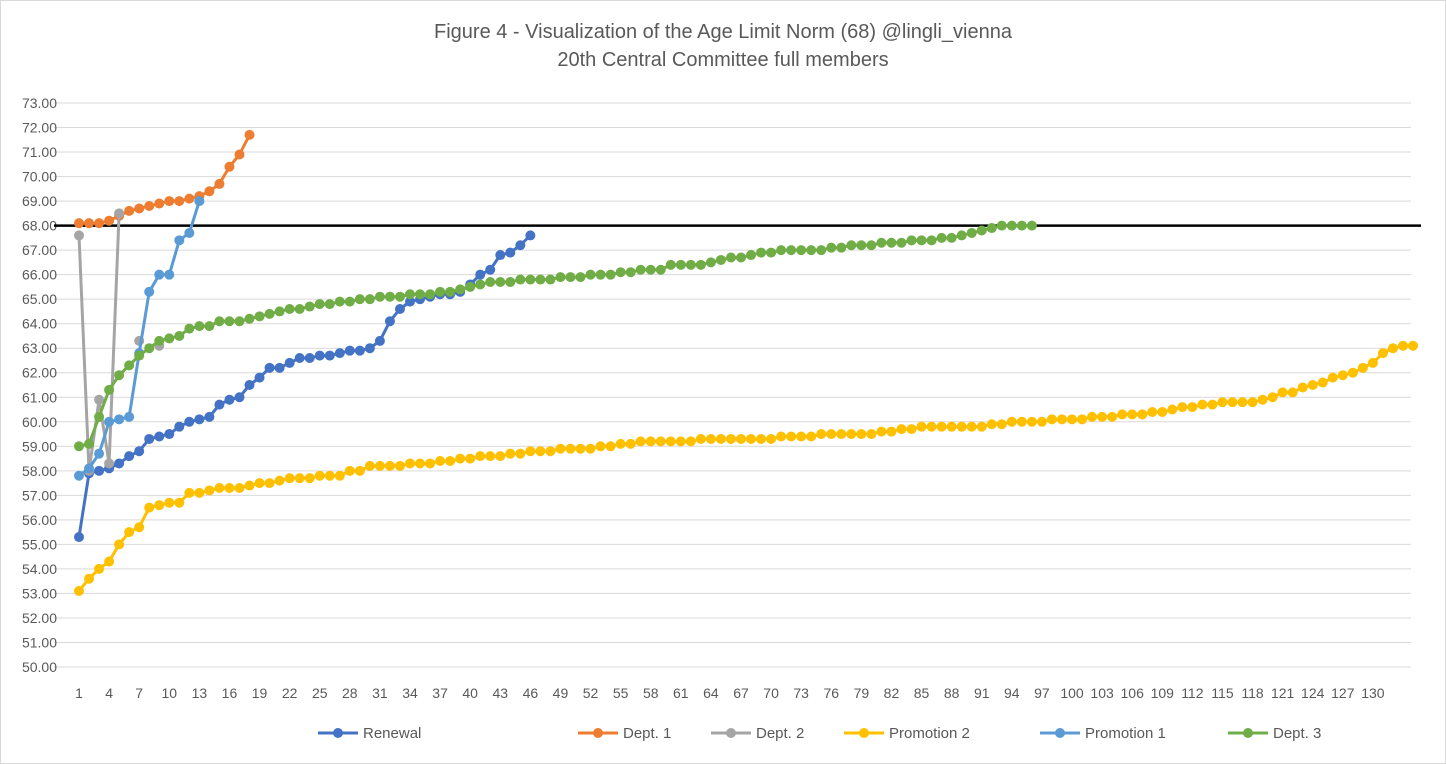  Describe the element at coordinates (39, 373) in the screenshot. I see `y-tick-label: 62.00` at that location.